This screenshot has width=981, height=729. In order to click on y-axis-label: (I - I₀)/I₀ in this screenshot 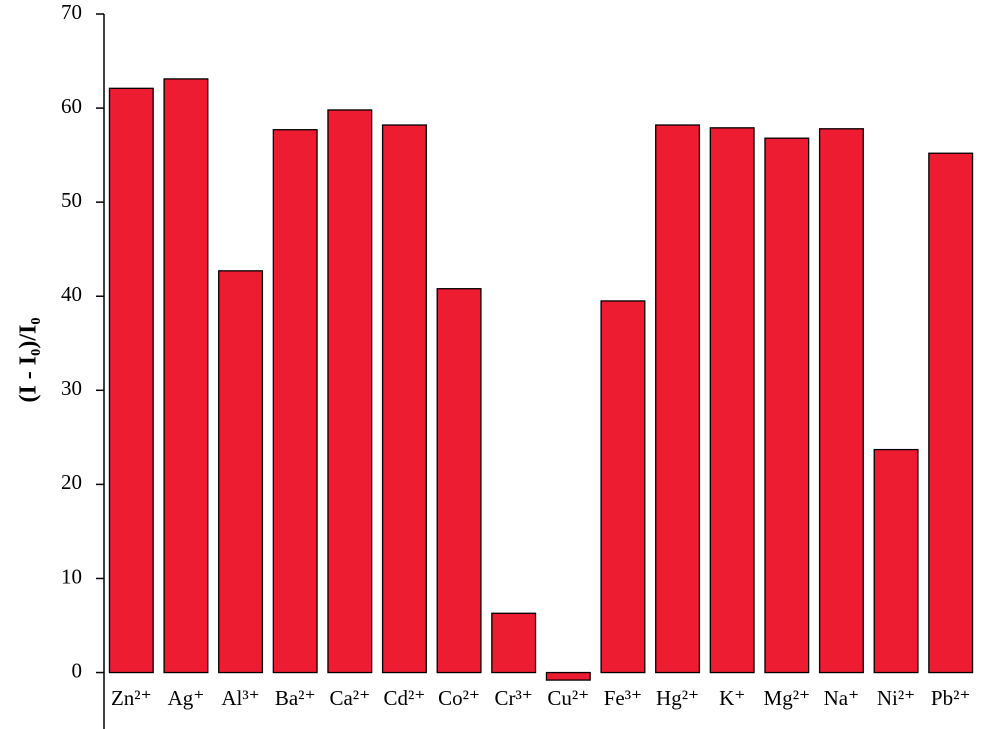, I will do `click(29, 359)`.